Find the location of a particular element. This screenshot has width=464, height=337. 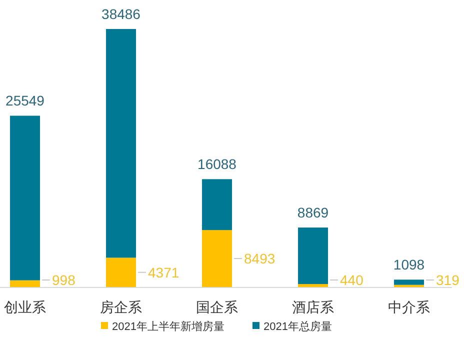

x-tick-label: 中介系 is located at coordinates (409, 307).